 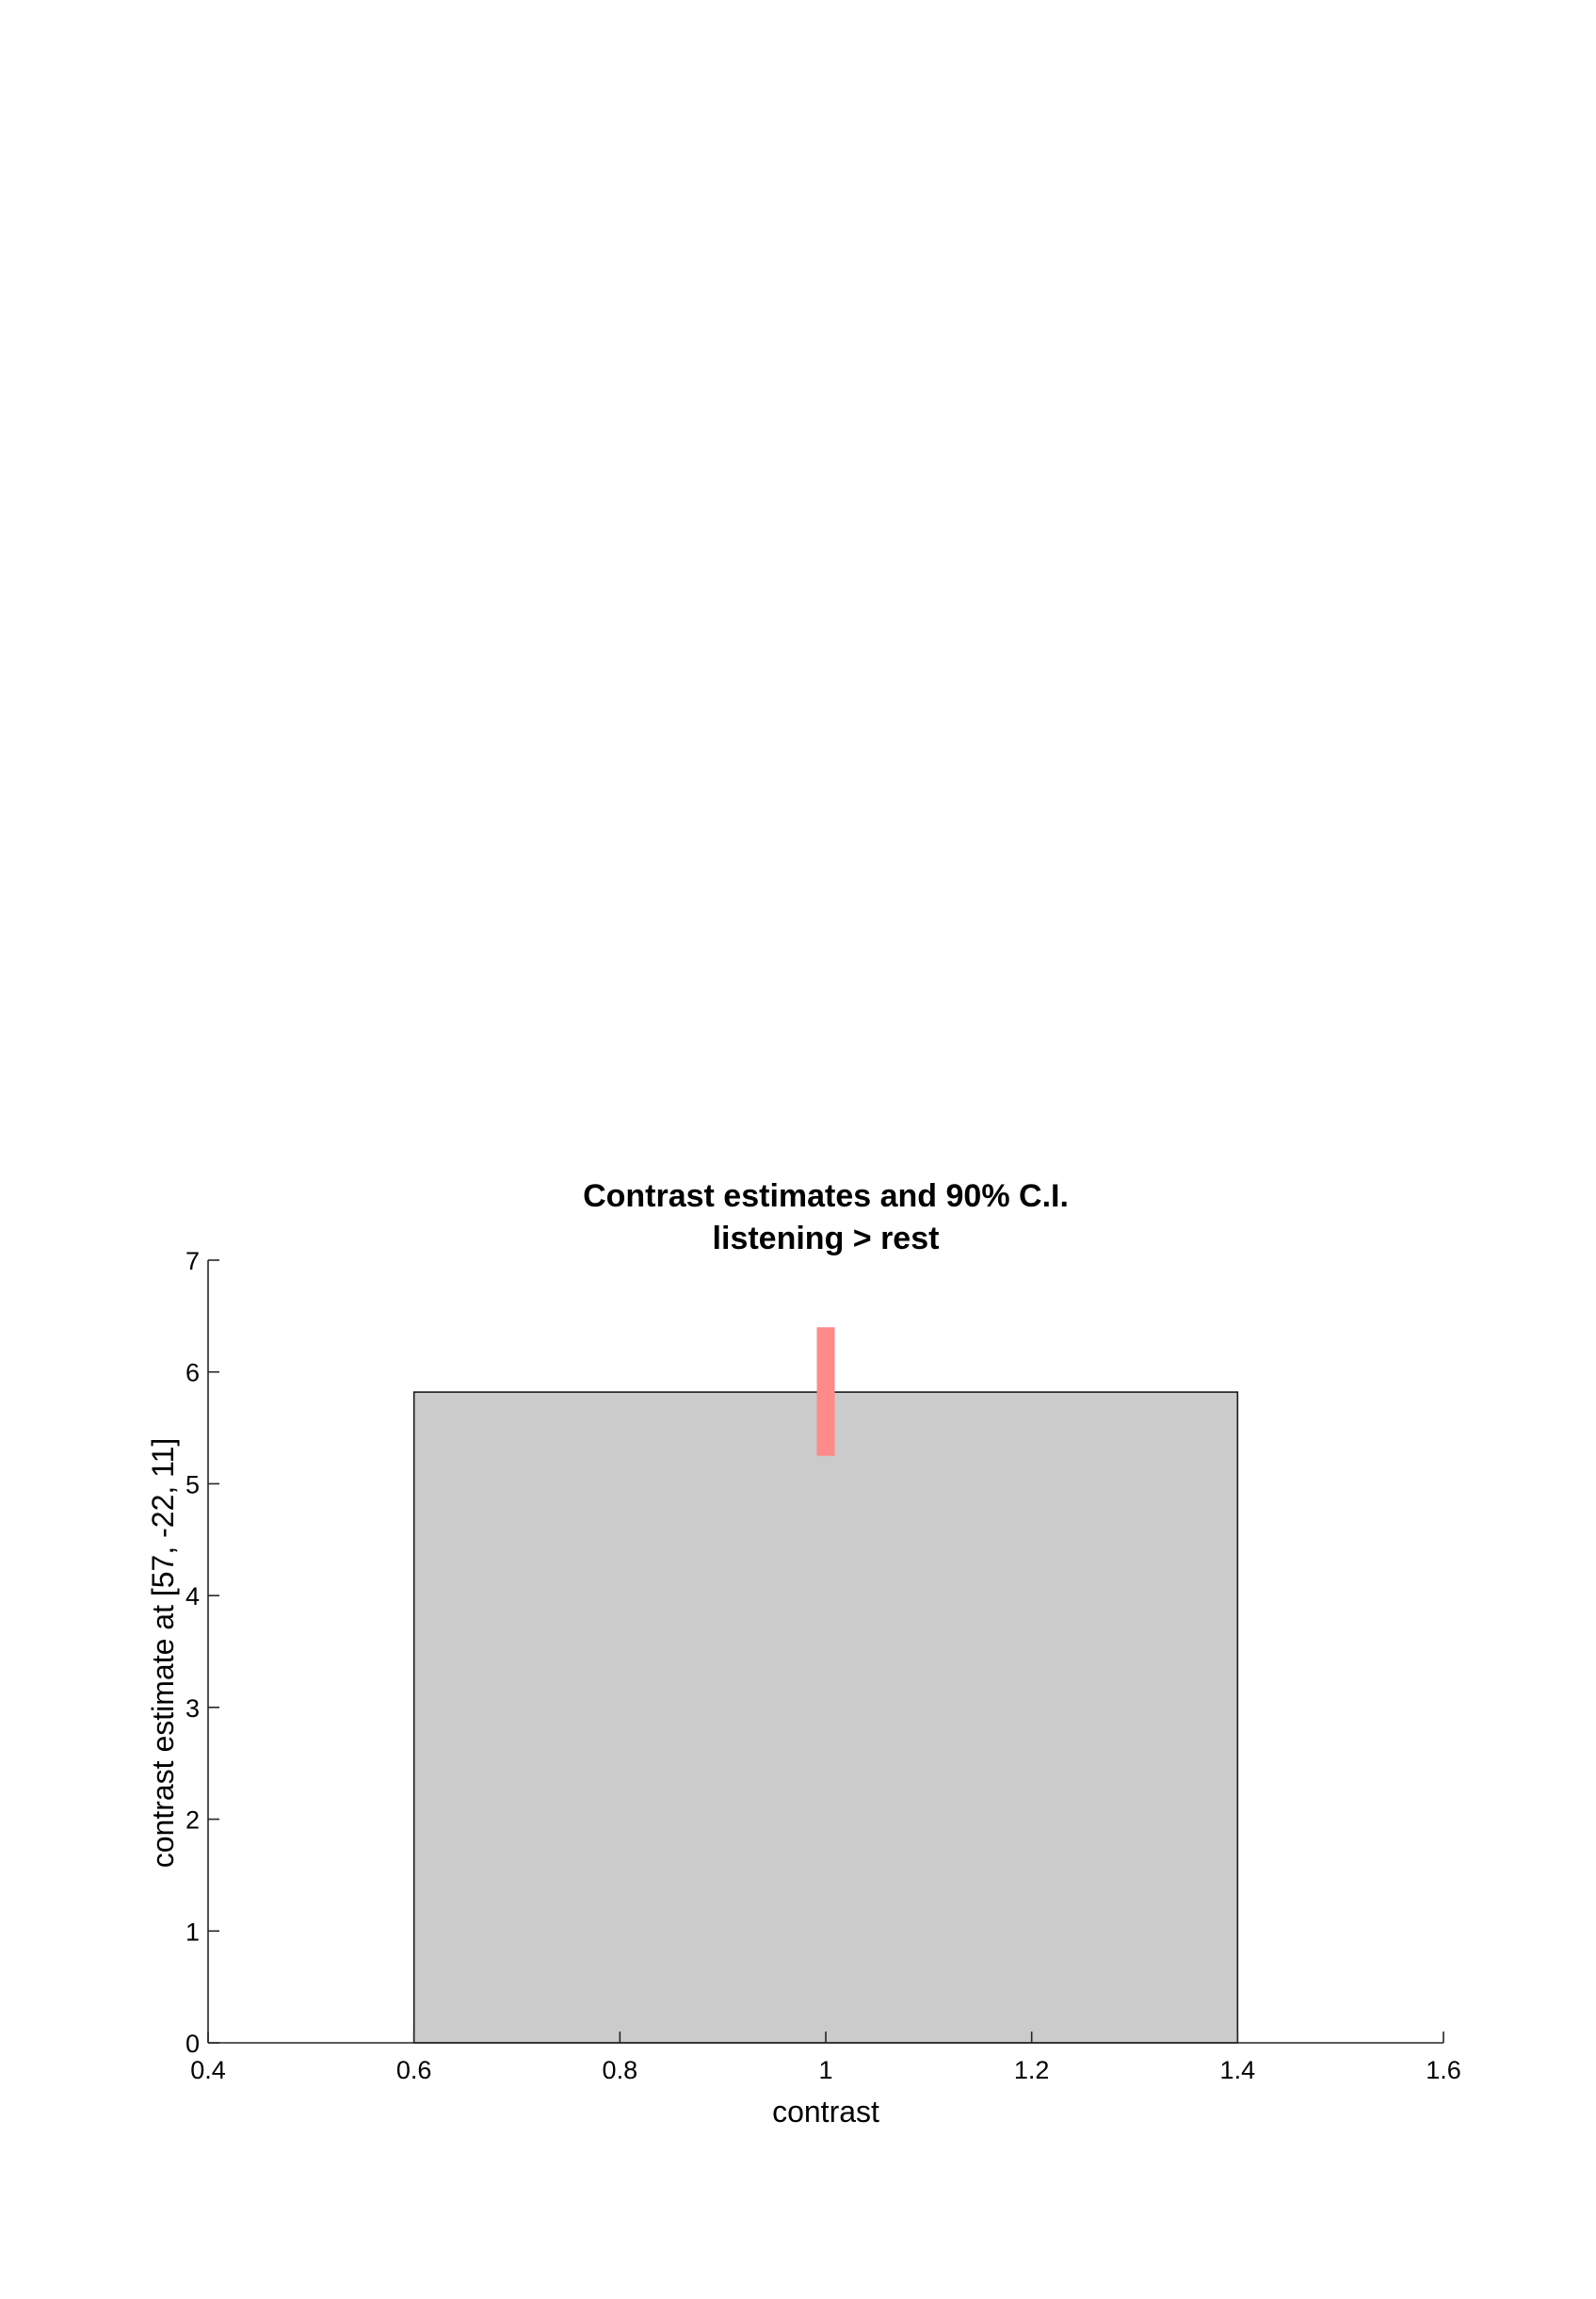 I want to click on x-tick-label-5: 1.4, so click(x=1238, y=2070).